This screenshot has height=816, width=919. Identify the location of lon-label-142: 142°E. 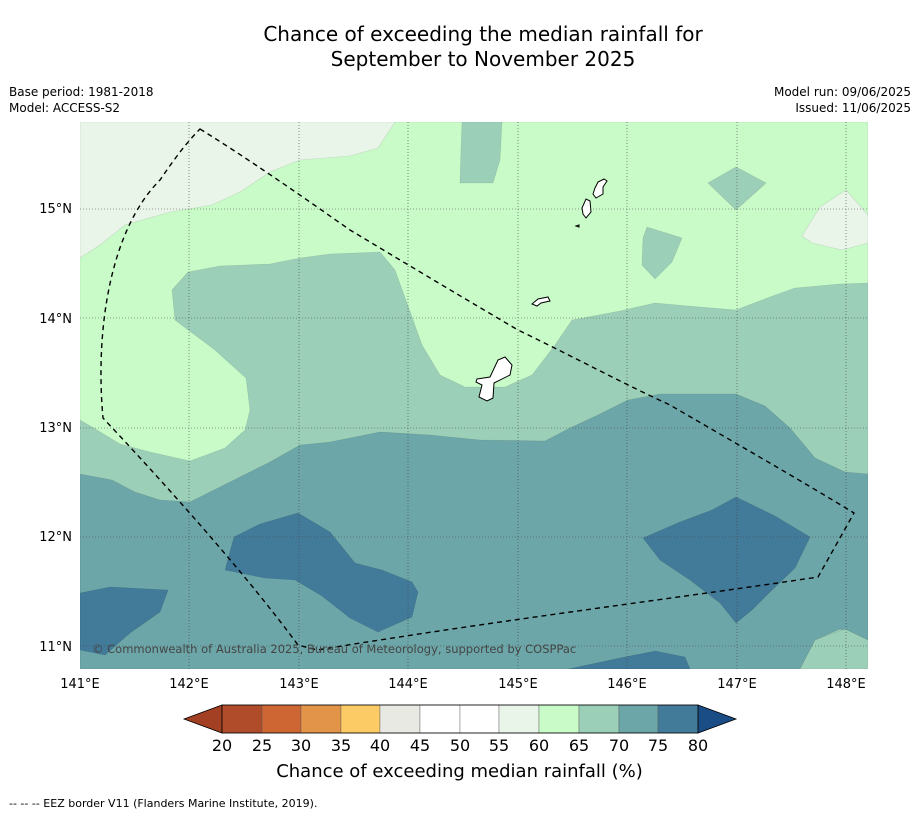
(189, 684).